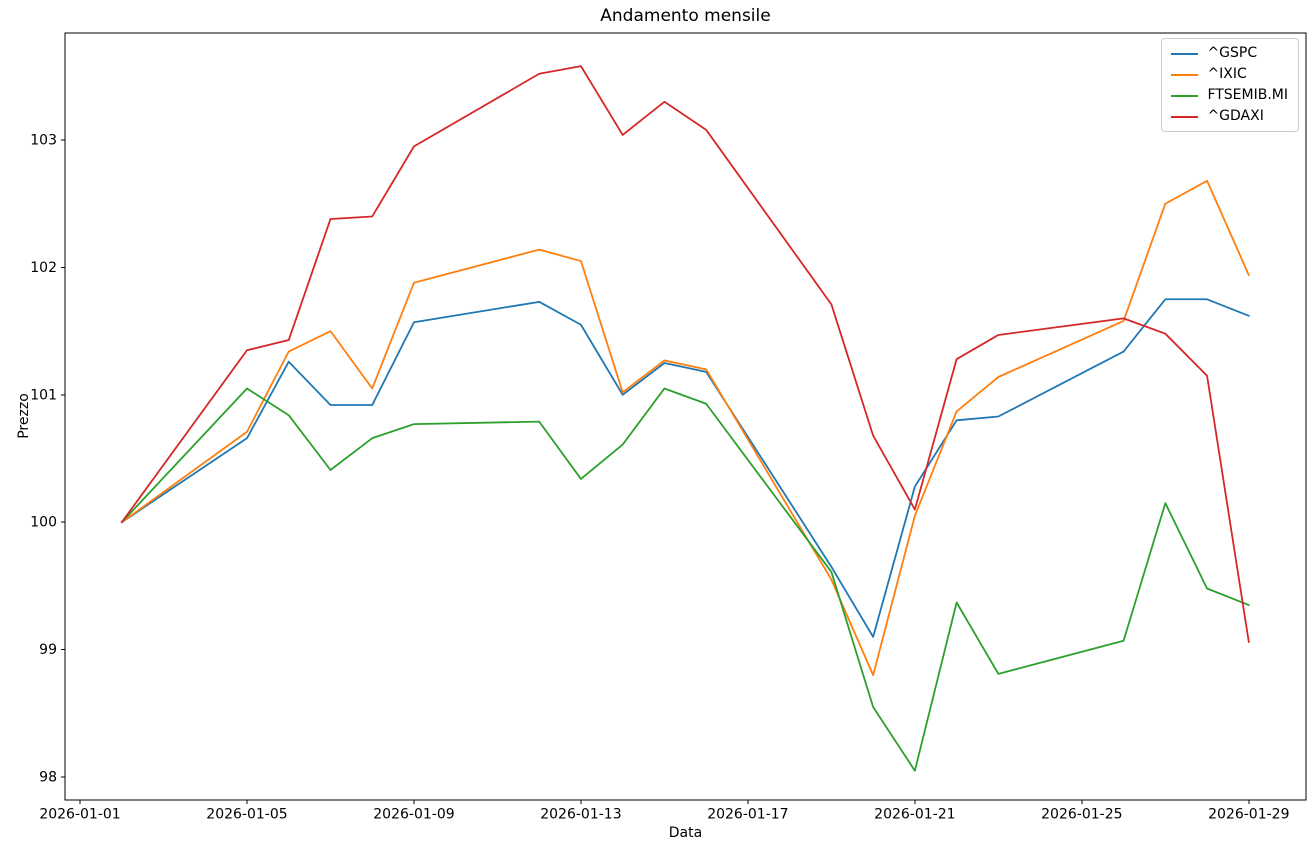 This screenshot has width=1315, height=855. I want to click on legend-label: FTSEMIB.MI, so click(1247, 95).